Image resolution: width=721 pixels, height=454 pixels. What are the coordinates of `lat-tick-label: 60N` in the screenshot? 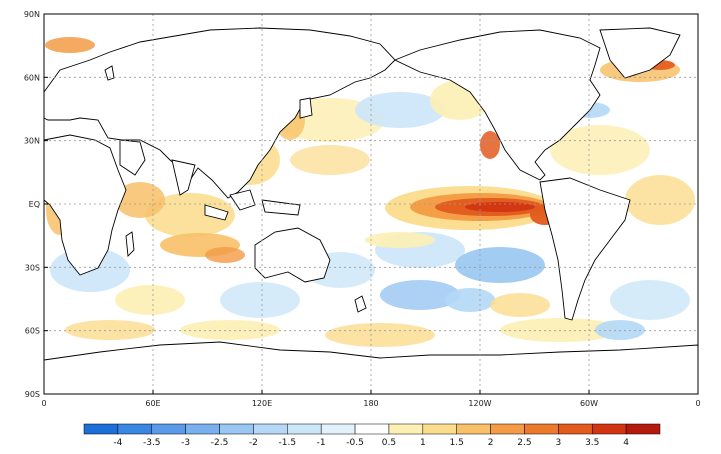 It's located at (32, 77).